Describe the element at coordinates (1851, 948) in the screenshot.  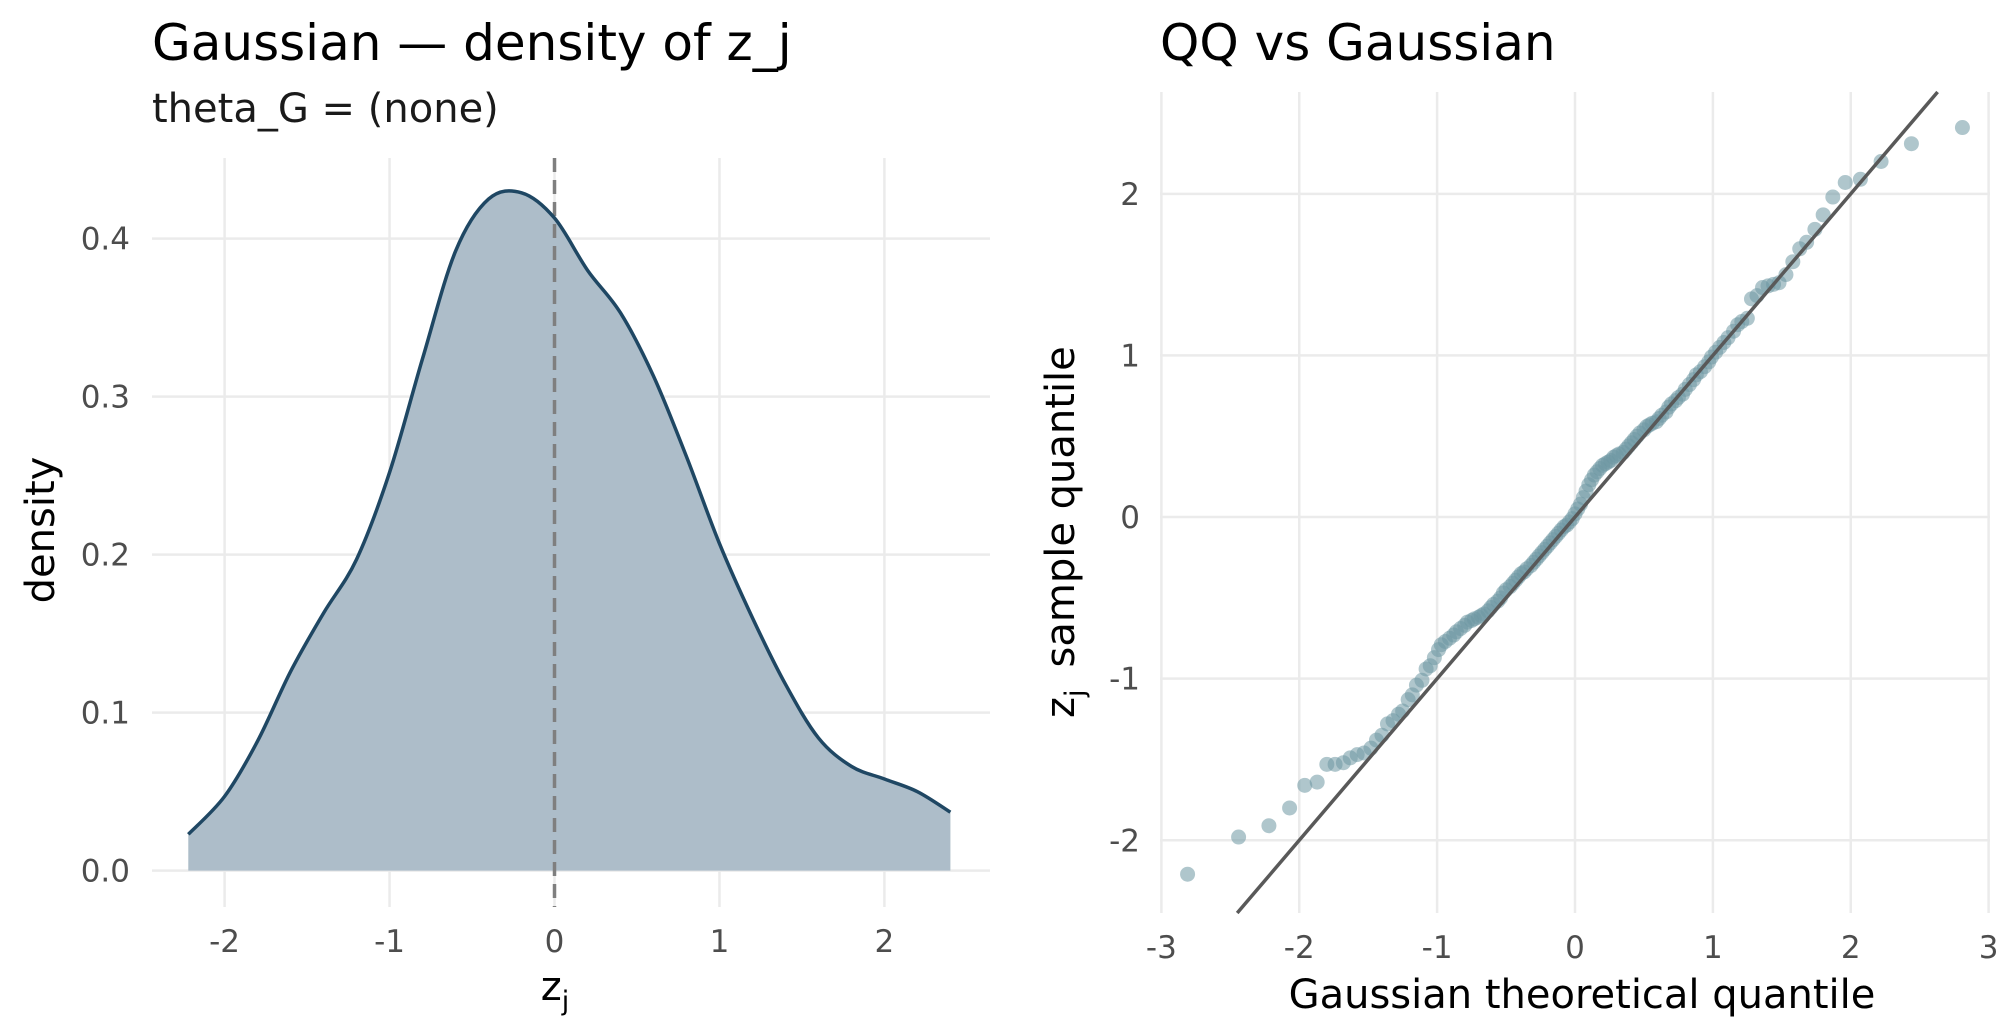
I see `qq-x-tick-label: 2` at that location.